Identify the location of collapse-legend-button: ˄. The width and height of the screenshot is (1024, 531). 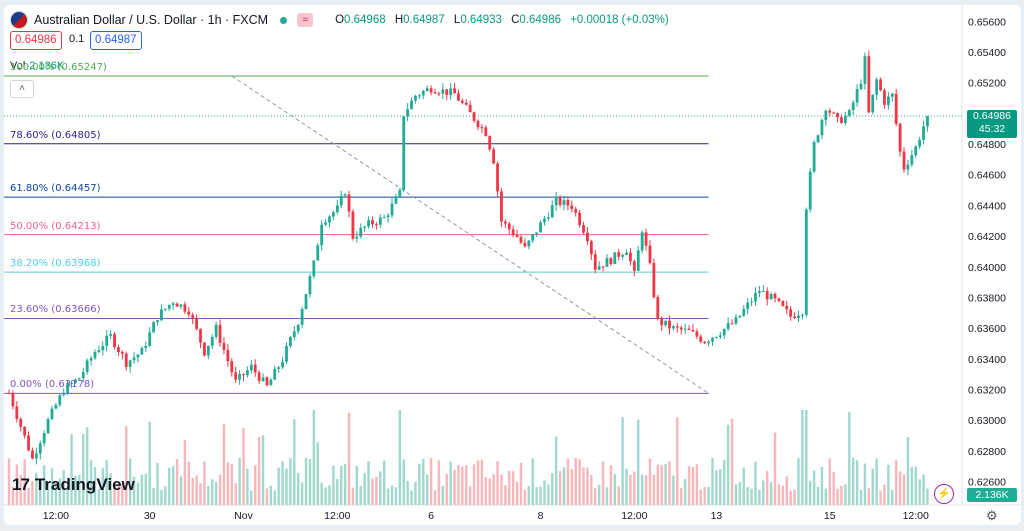
(22, 89).